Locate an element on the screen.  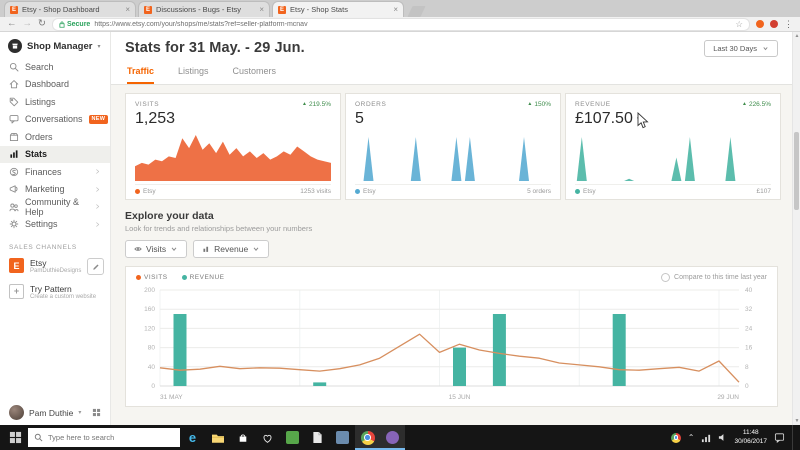
legend-dot-icon is located at coordinates (184, 277).